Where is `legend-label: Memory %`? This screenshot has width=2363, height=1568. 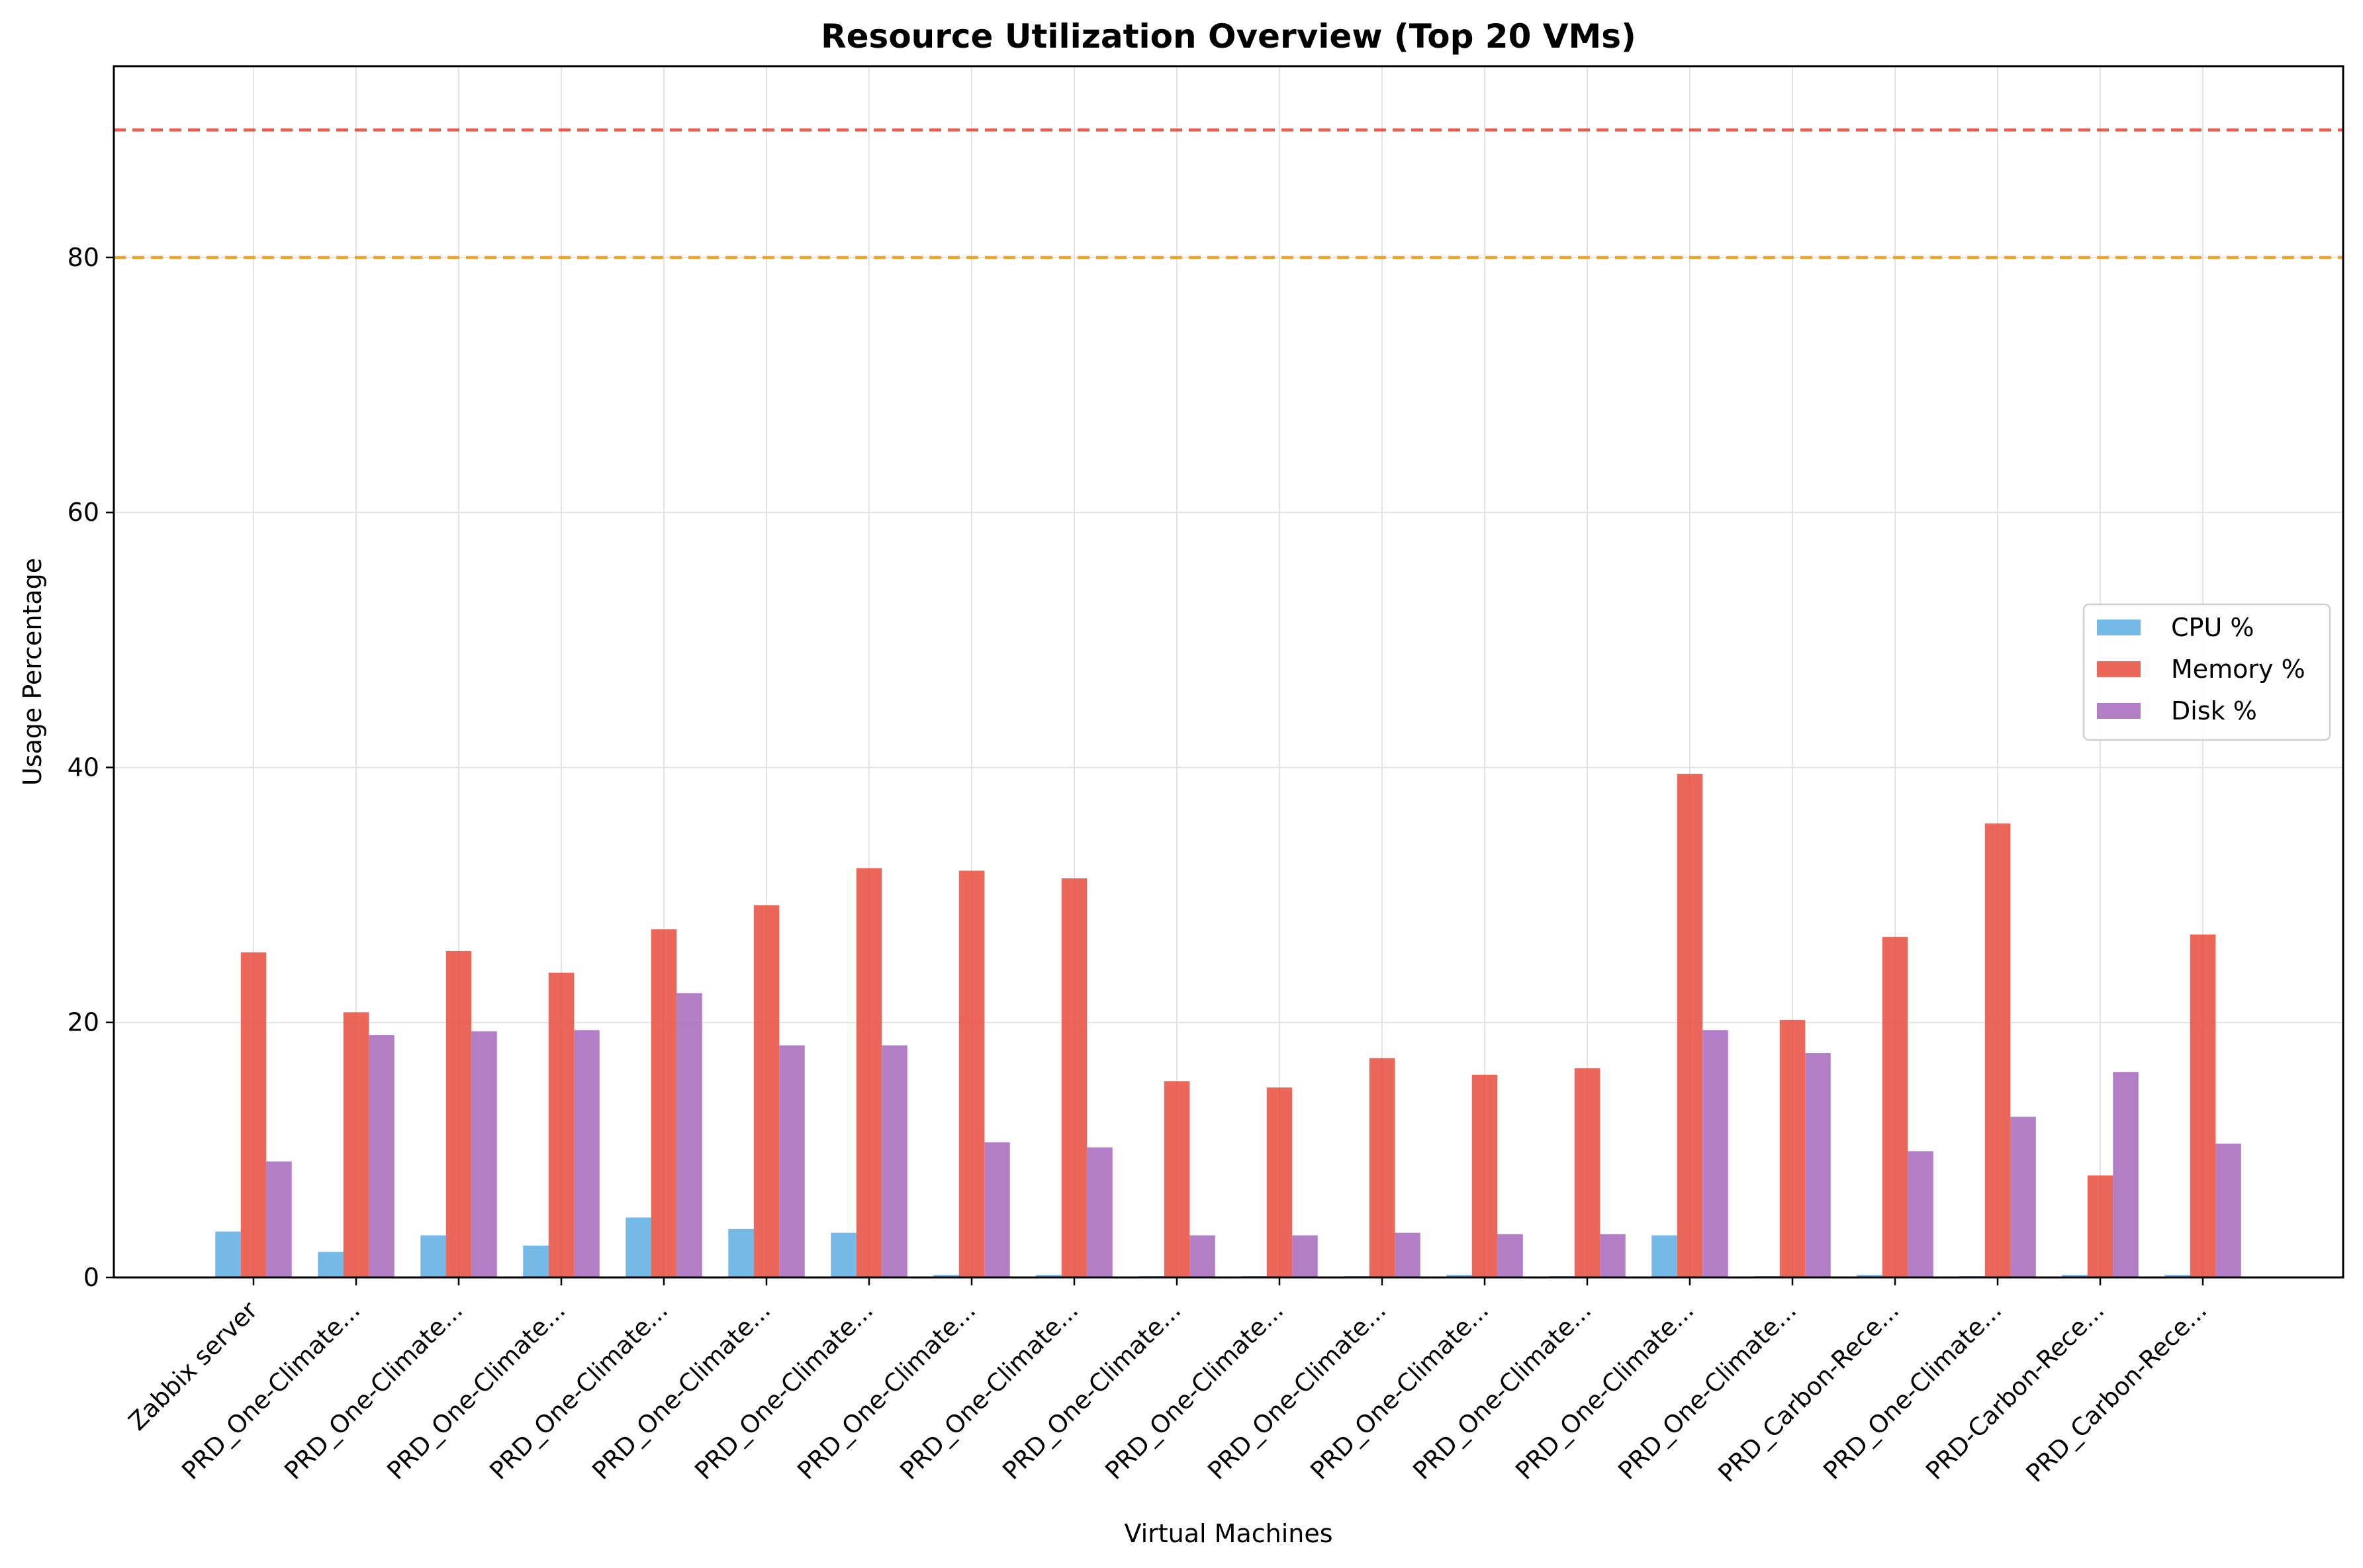 legend-label: Memory % is located at coordinates (2238, 669).